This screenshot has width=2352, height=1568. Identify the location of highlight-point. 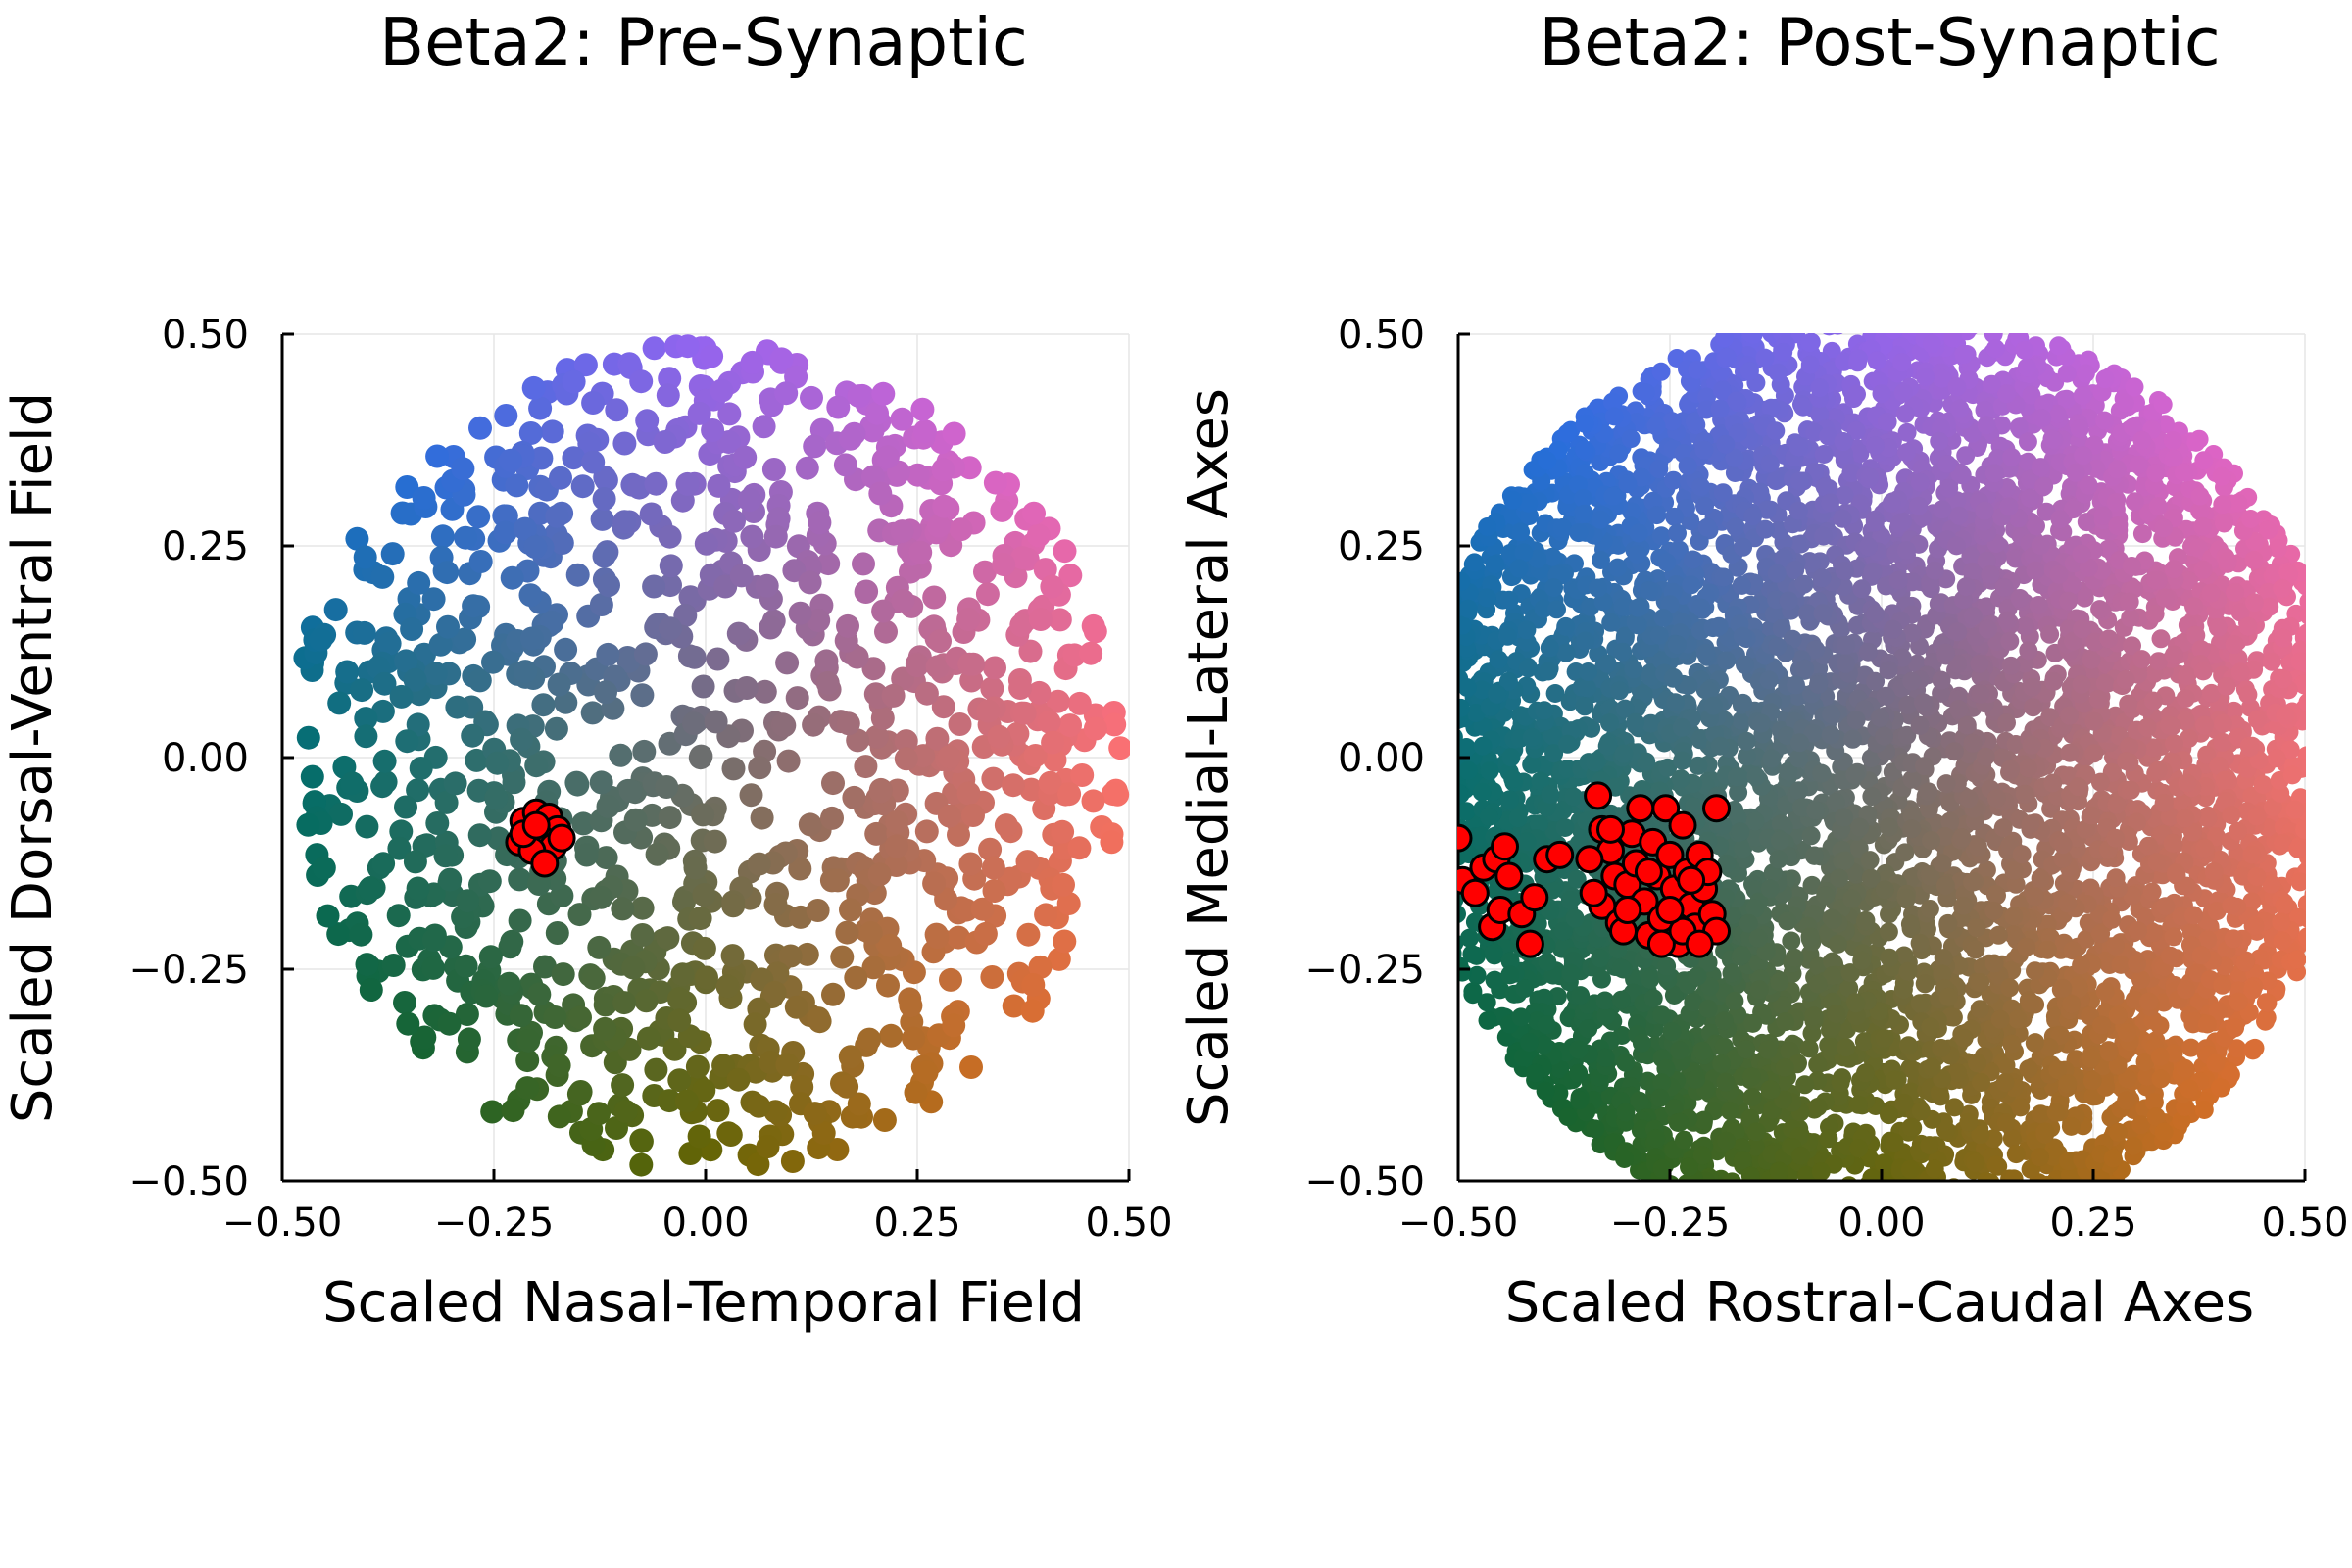
(536, 825).